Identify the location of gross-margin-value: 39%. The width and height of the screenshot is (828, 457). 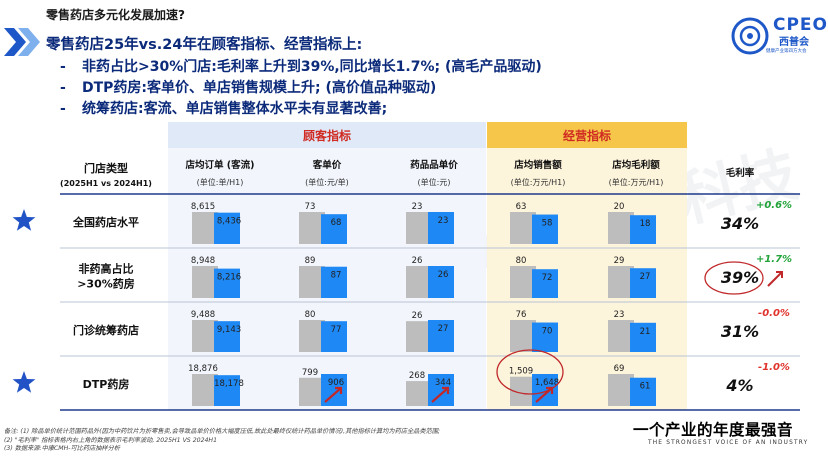
(740, 277).